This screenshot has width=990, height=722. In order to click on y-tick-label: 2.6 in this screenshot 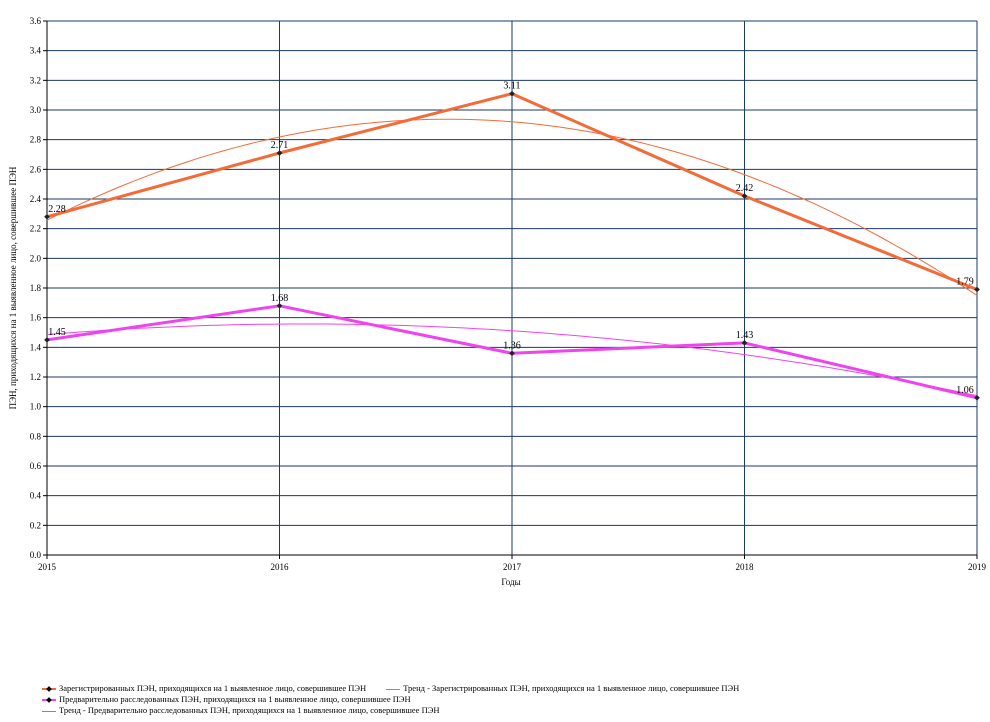, I will do `click(36, 169)`.